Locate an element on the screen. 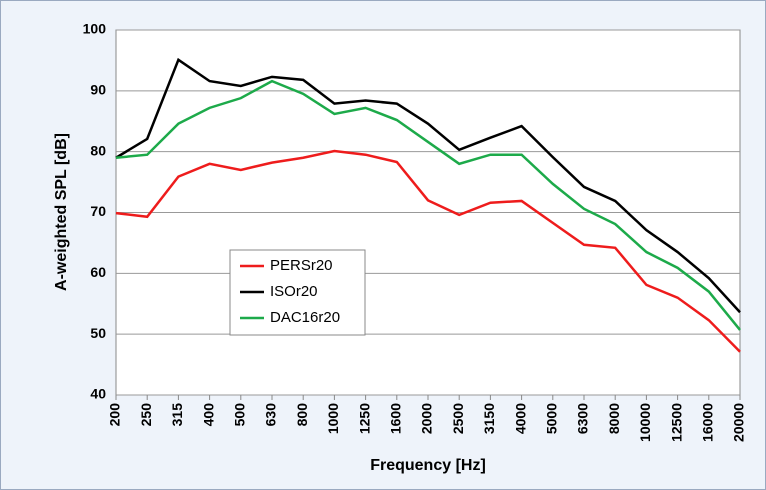 This screenshot has width=766, height=490. x-tick-label: 6300 is located at coordinates (583, 418).